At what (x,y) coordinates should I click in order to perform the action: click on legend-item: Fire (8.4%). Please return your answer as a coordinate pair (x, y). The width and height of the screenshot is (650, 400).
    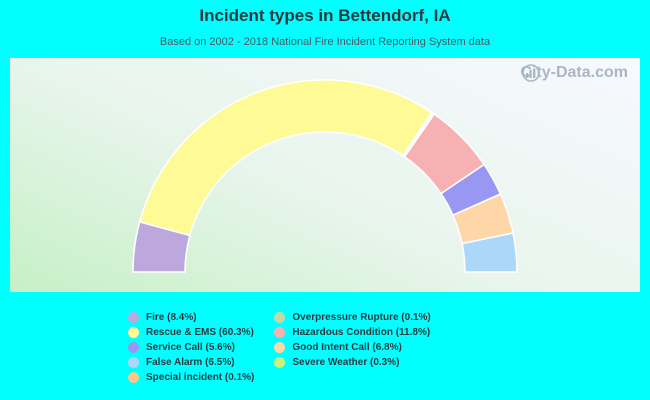
    Looking at the image, I should click on (191, 317).